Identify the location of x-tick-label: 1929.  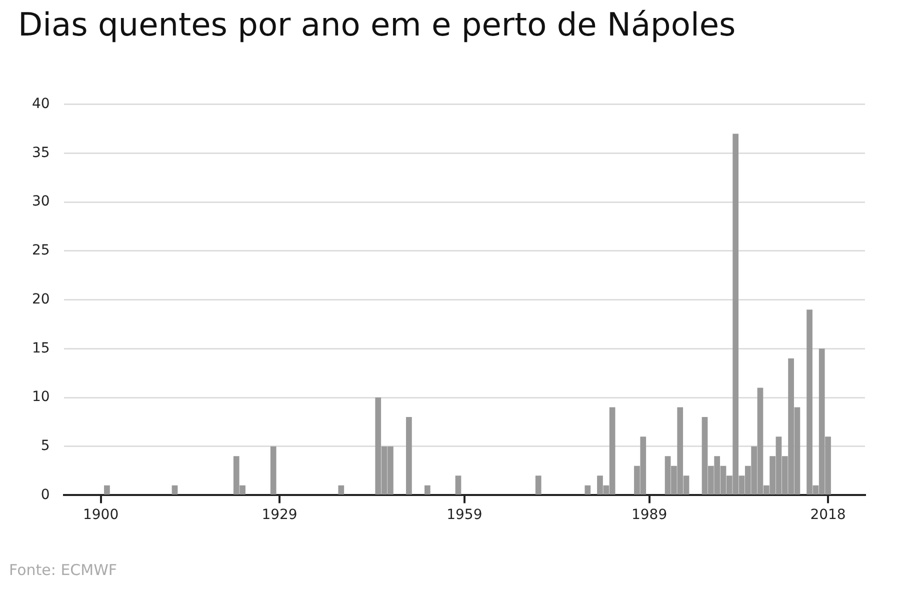
(280, 515).